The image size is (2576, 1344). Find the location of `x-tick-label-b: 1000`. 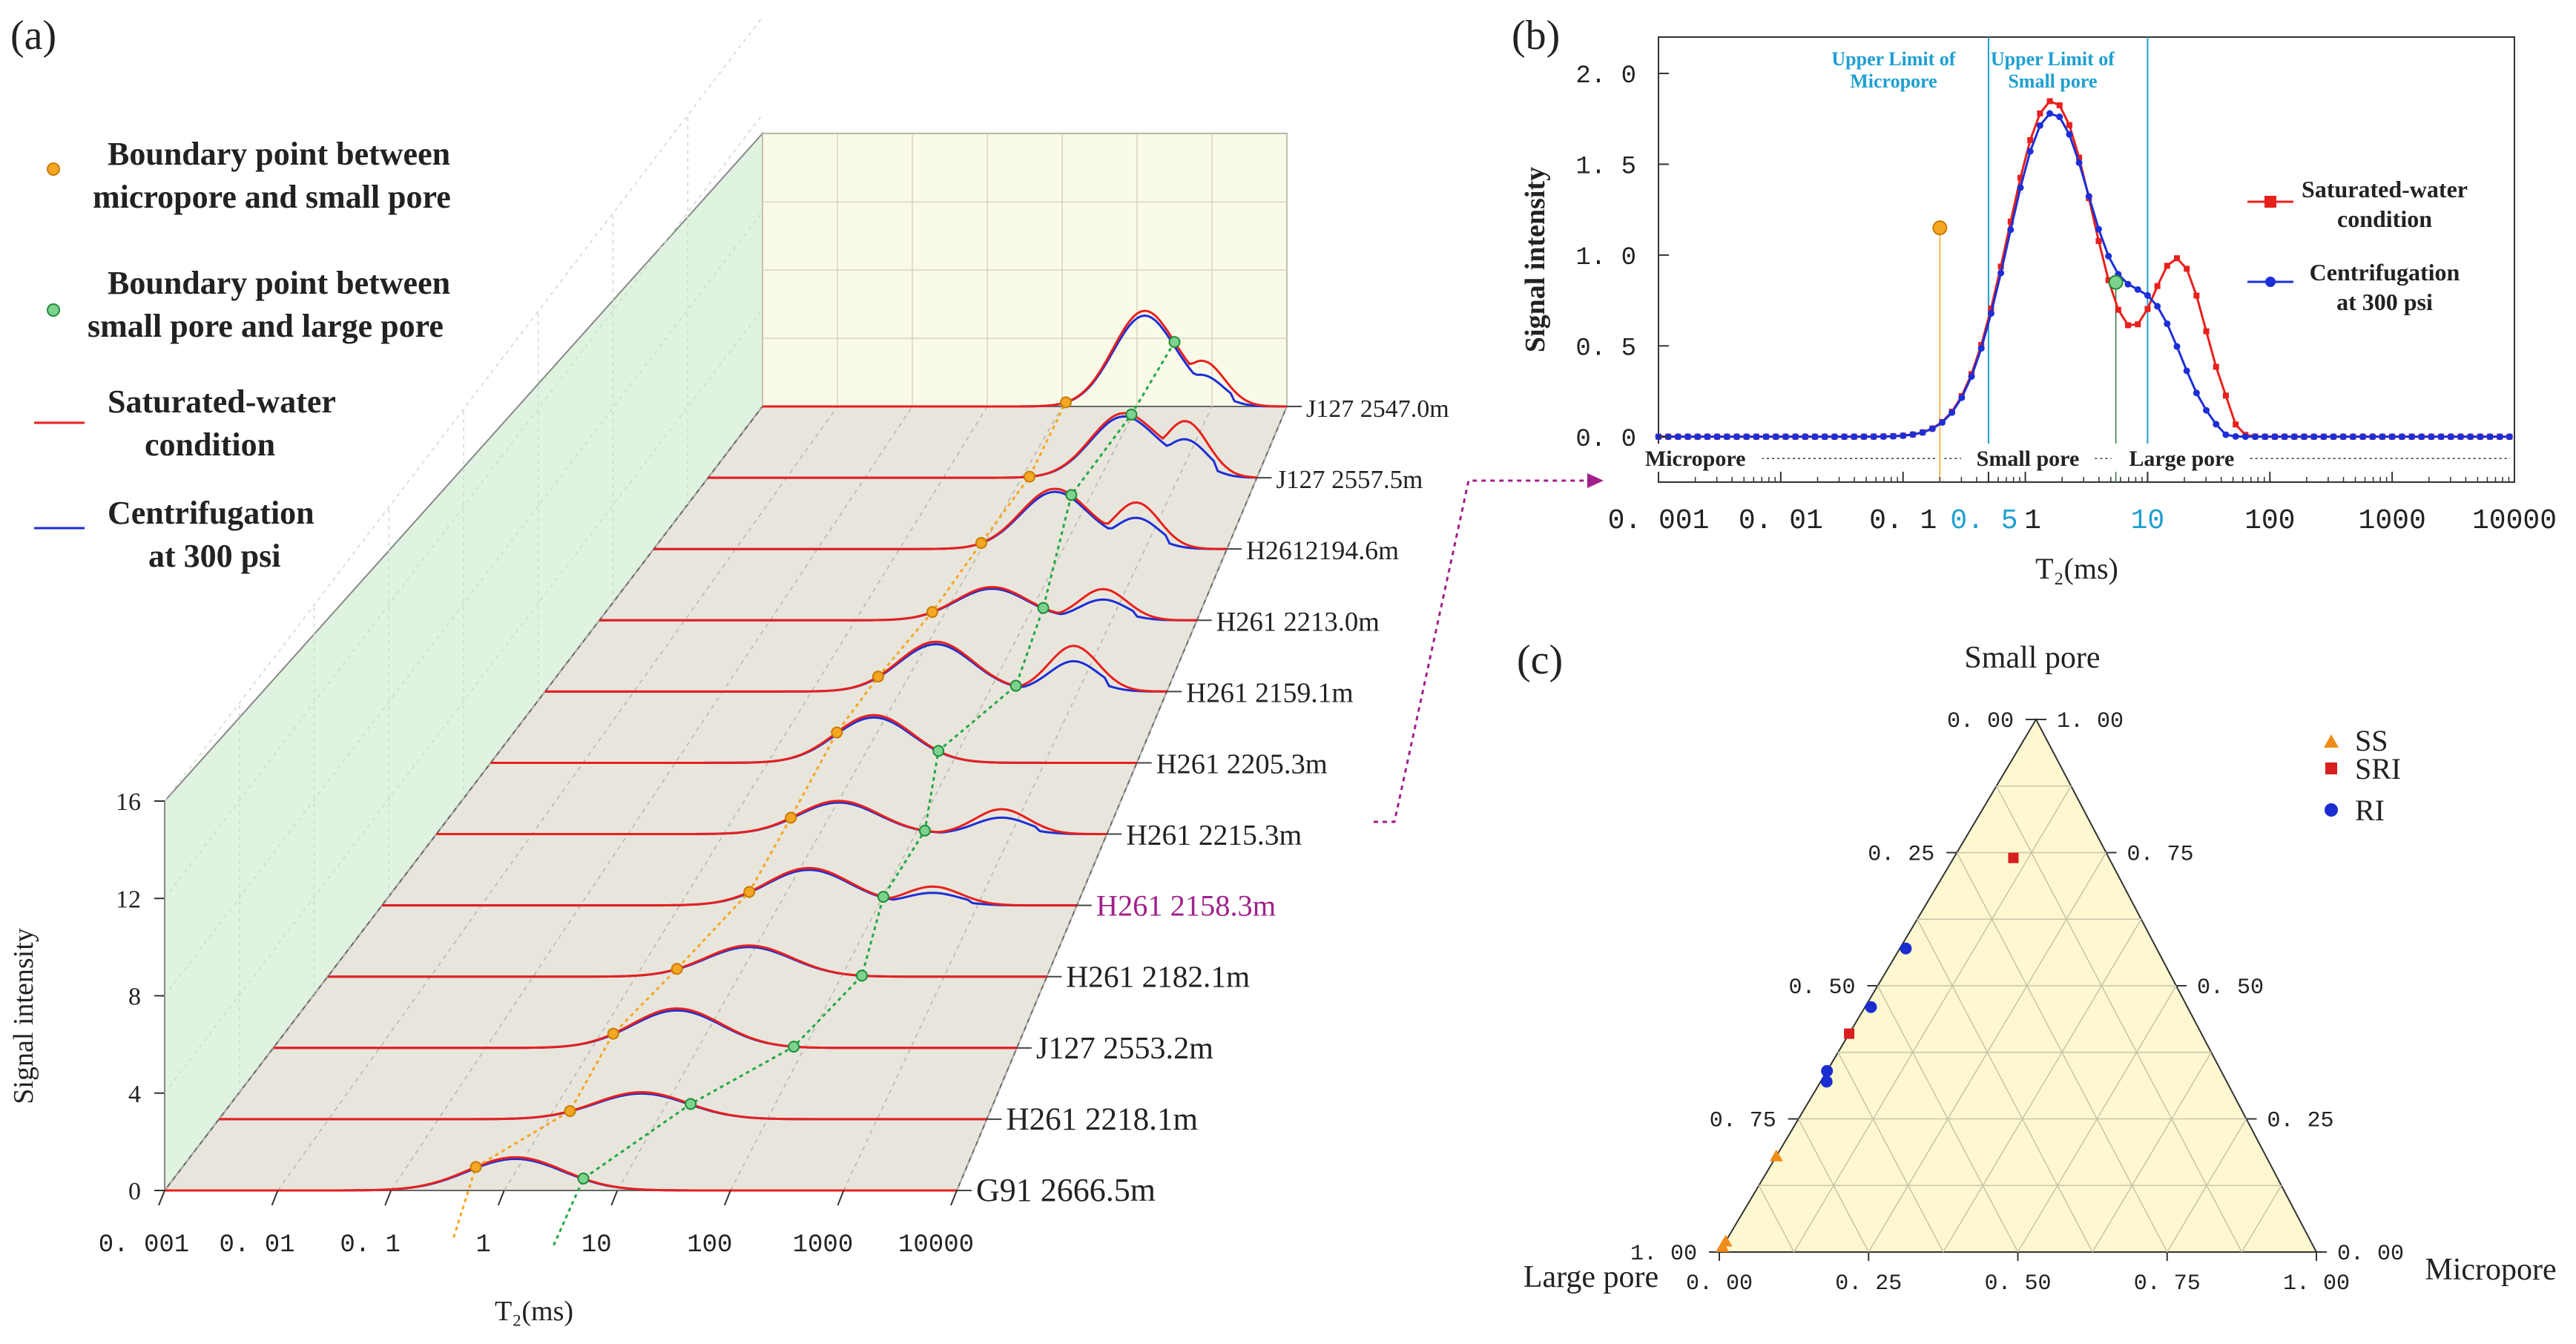

x-tick-label-b: 1000 is located at coordinates (2393, 521).